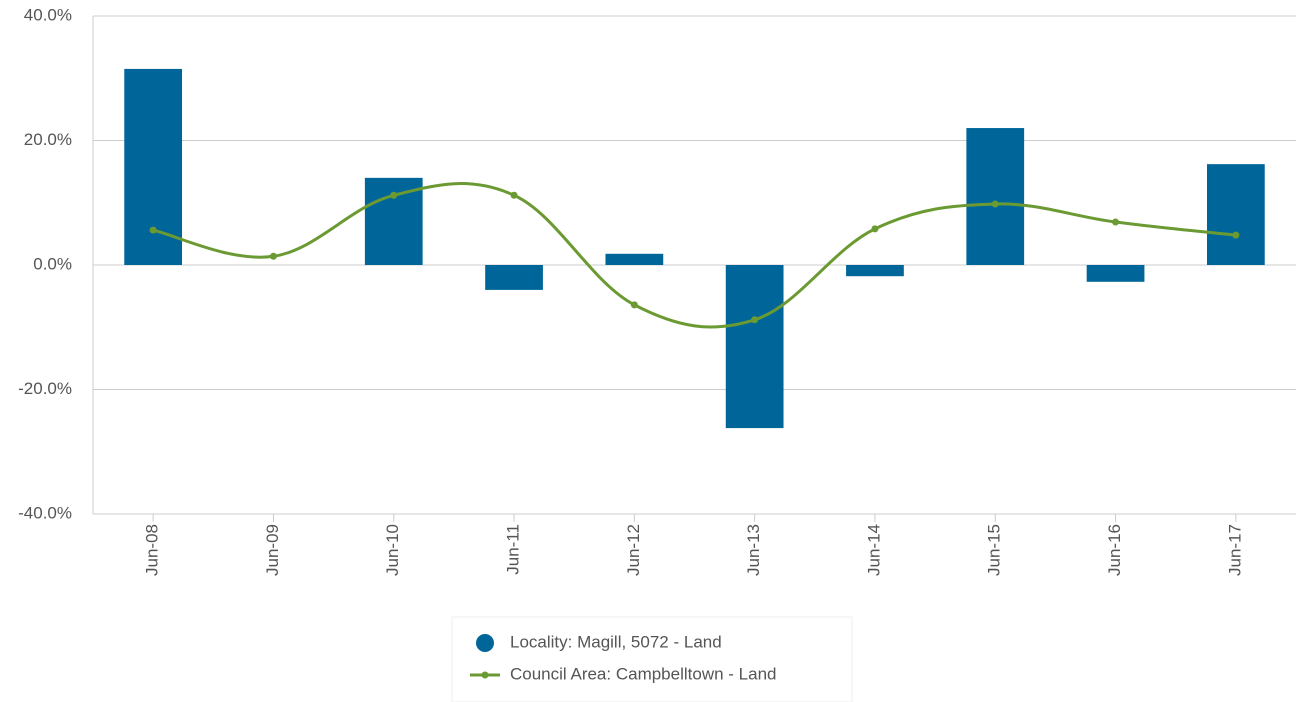 The image size is (1296, 702). Describe the element at coordinates (48, 139) in the screenshot. I see `y-tick-label: 20.0%` at that location.